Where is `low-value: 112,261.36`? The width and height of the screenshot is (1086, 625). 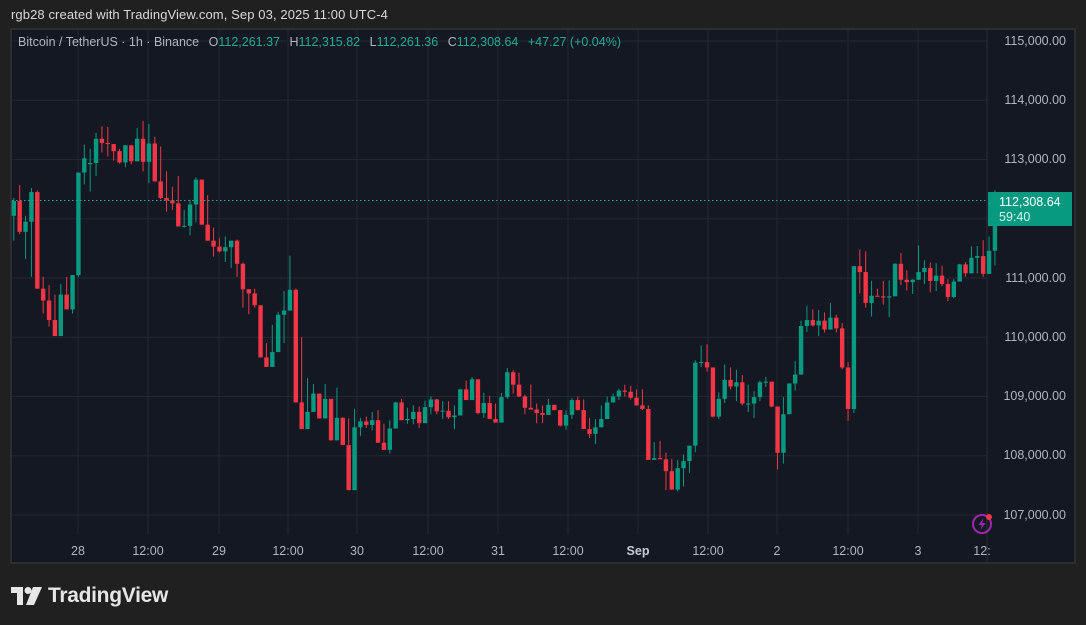
low-value: 112,261.36 is located at coordinates (407, 42).